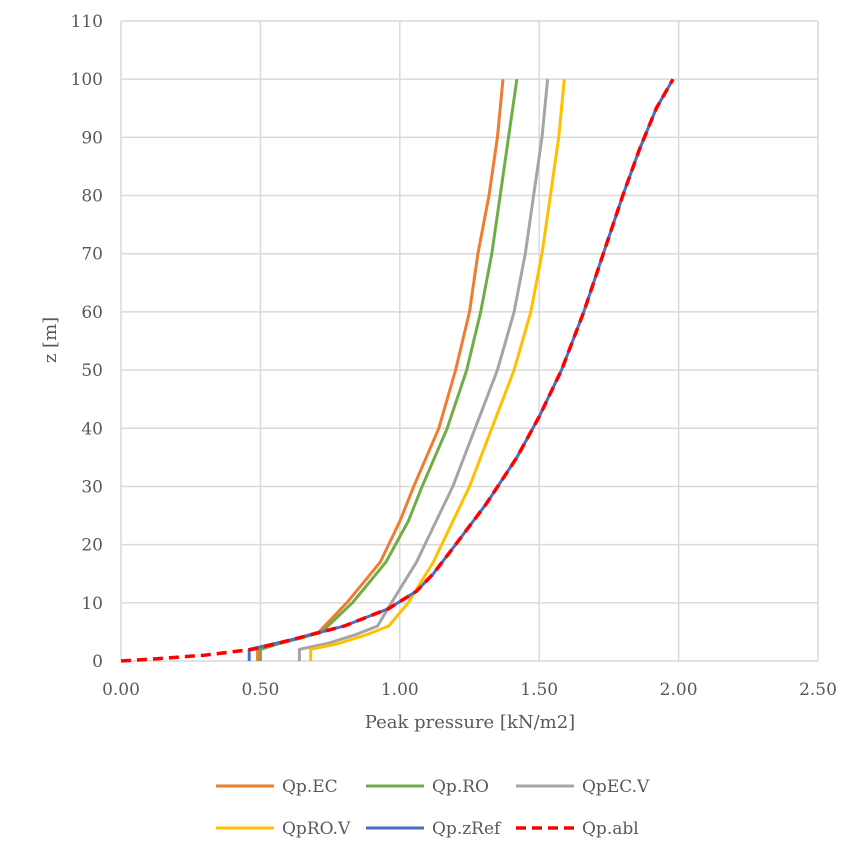 The height and width of the screenshot is (851, 859). What do you see at coordinates (433, 808) in the screenshot?
I see `legend: Qp.EC Qp.RO QpEC.V QpRO.V Qp.zRef Qp.abl` at bounding box center [433, 808].